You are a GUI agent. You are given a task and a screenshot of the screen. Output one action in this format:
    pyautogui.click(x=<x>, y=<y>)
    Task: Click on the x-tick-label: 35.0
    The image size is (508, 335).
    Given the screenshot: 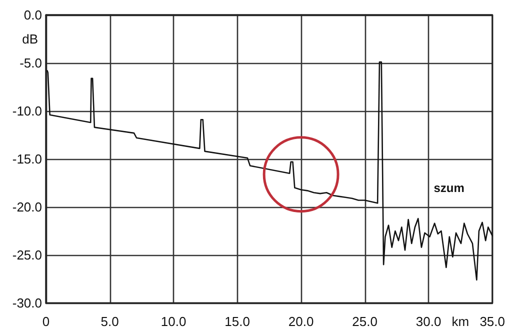 What is the action you would take?
    pyautogui.click(x=493, y=321)
    